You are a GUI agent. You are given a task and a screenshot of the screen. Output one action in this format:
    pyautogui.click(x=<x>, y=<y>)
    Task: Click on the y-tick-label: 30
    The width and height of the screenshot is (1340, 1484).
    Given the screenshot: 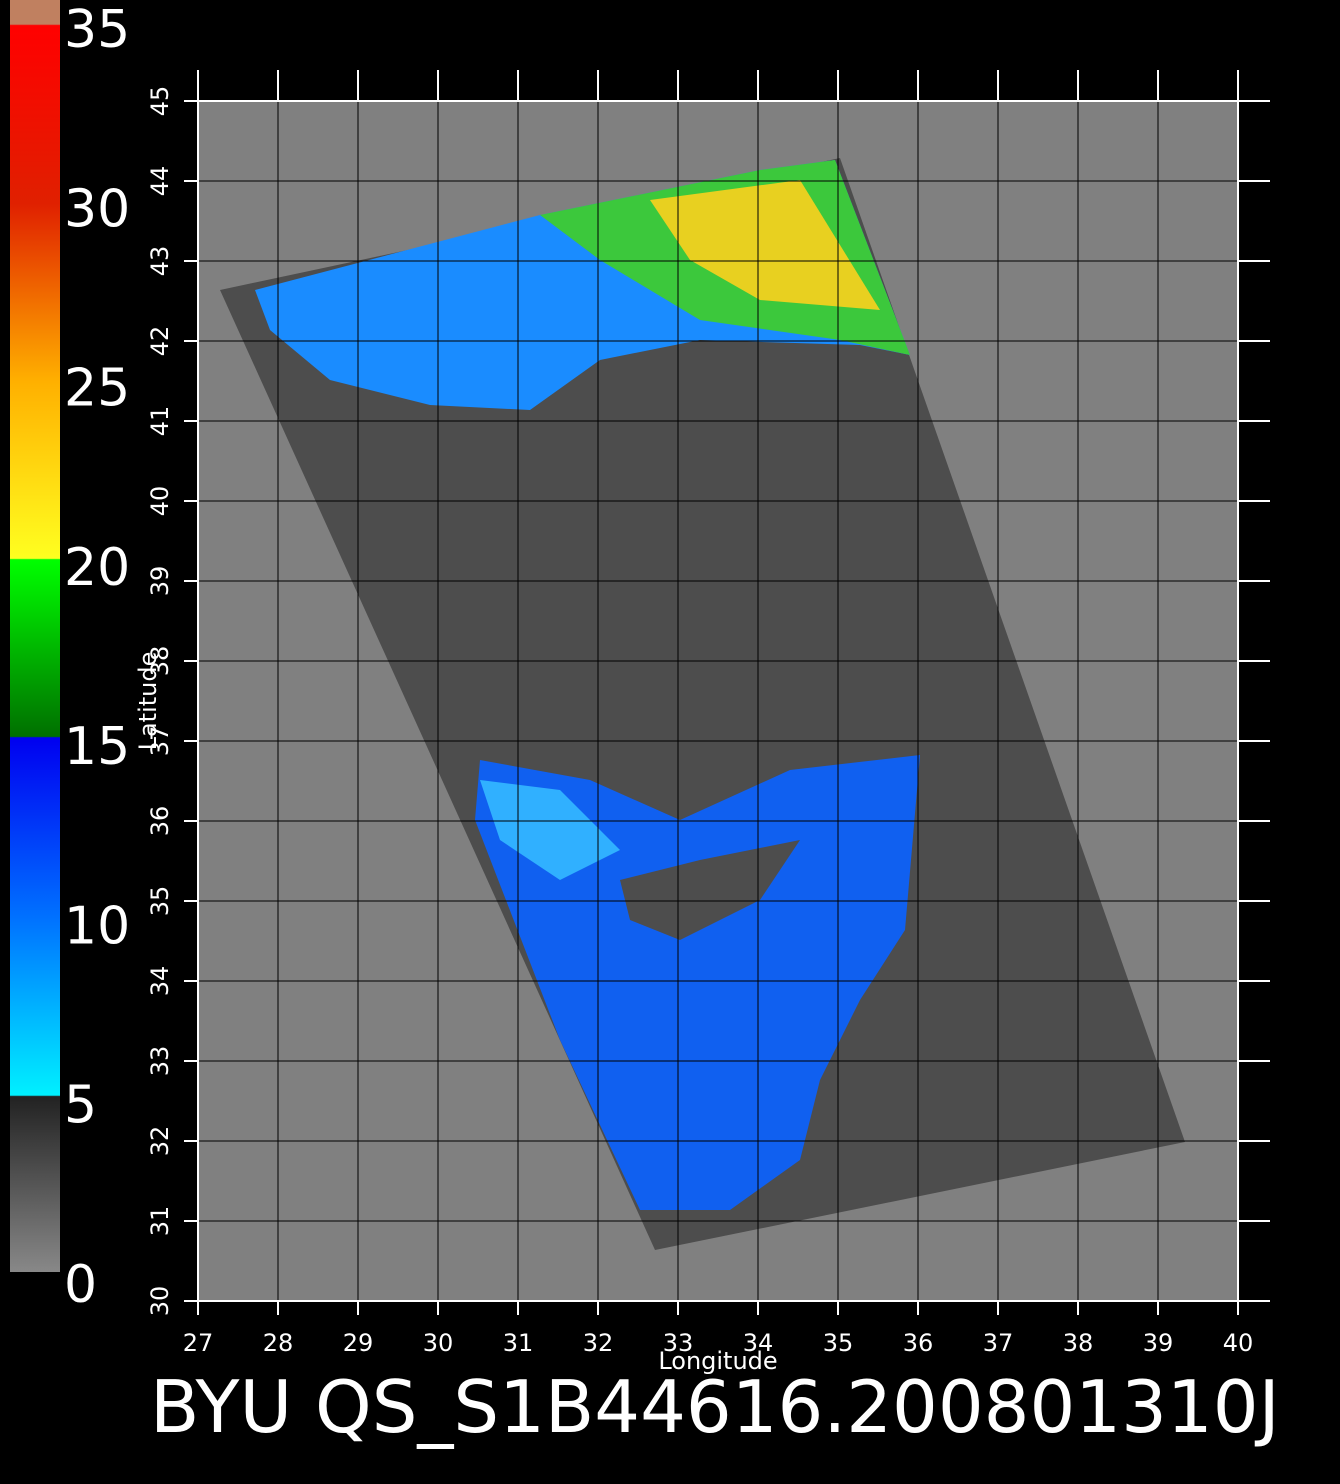 What is the action you would take?
    pyautogui.click(x=160, y=1301)
    